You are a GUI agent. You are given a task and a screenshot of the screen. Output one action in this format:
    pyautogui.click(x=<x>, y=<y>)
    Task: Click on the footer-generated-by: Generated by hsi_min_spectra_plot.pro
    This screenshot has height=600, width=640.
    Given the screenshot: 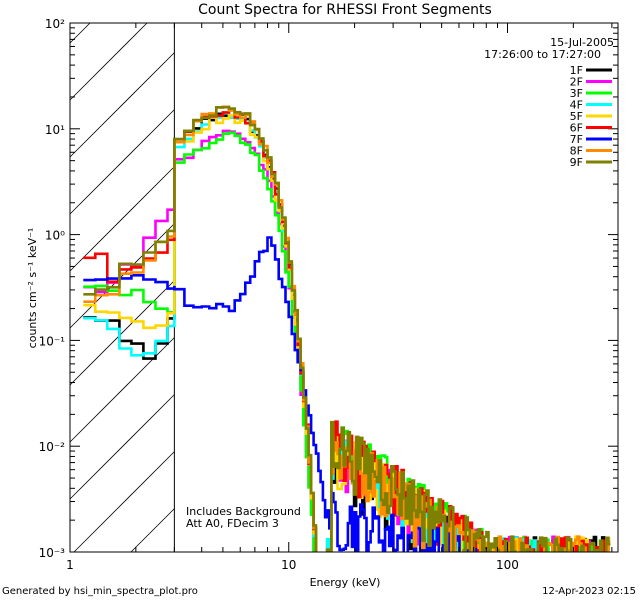 What is the action you would take?
    pyautogui.click(x=100, y=591)
    